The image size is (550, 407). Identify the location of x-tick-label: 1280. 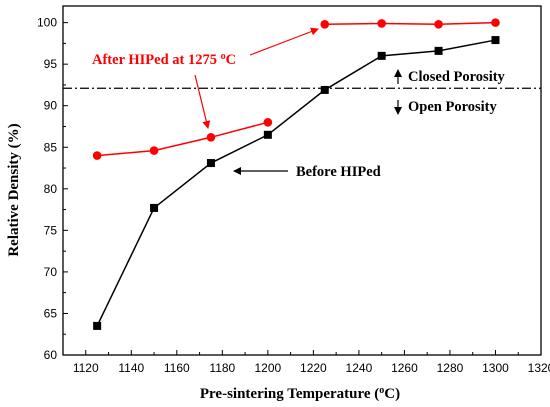
(450, 368).